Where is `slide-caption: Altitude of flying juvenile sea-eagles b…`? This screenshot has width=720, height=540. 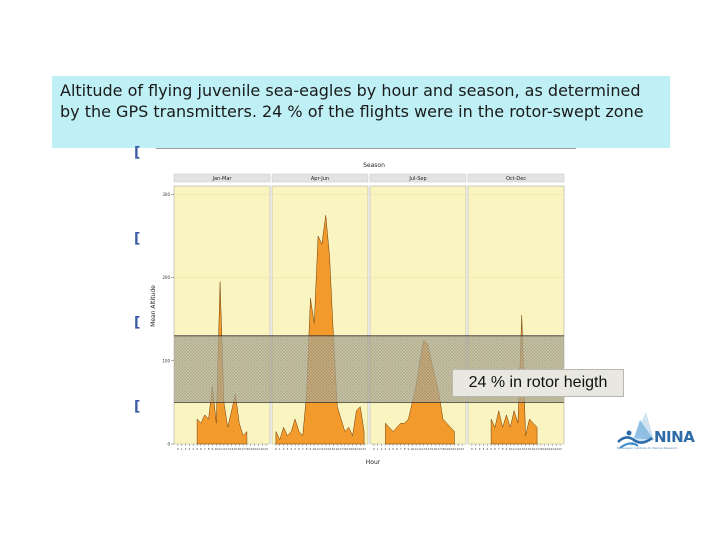
slide-caption: Altitude of flying juvenile sea-eagles b… is located at coordinates (361, 112).